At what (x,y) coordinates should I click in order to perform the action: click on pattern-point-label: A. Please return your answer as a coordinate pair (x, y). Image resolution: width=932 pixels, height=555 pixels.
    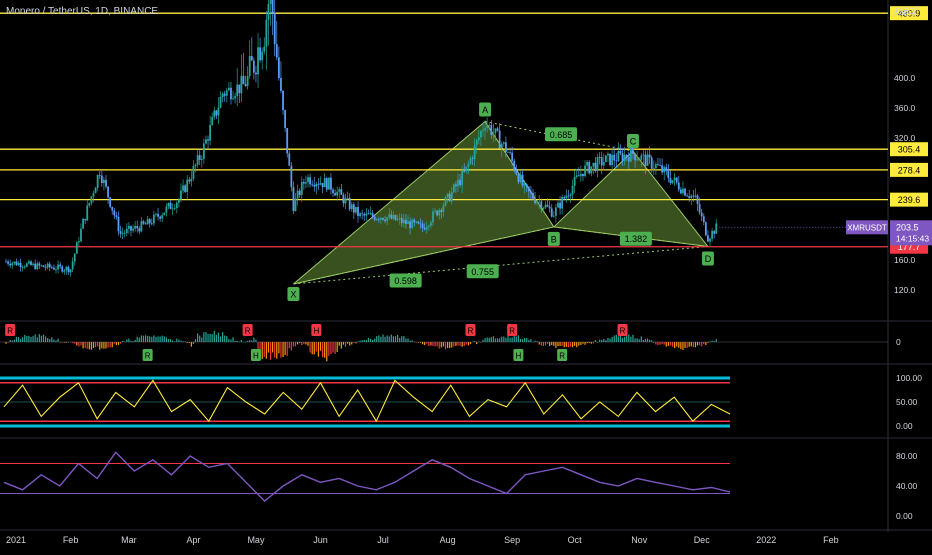
    Looking at the image, I should click on (485, 110).